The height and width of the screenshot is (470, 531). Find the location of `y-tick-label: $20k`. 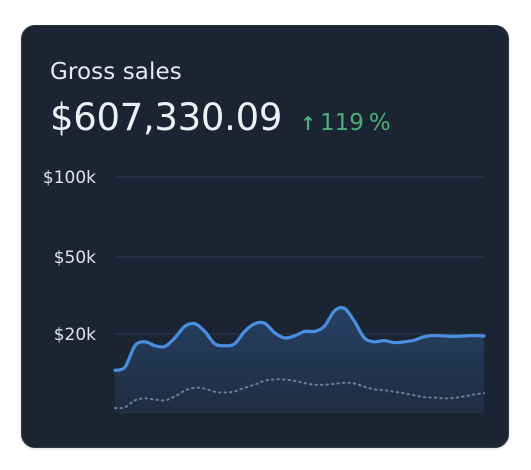

y-tick-label: $20k is located at coordinates (75, 335).